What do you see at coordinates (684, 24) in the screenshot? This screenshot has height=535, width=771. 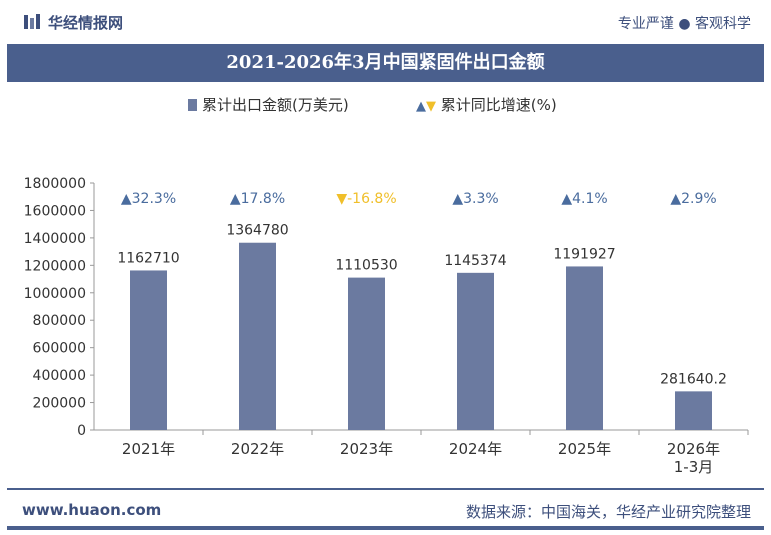 I see `tagline: 专业严谨 ● 客观科学` at bounding box center [684, 24].